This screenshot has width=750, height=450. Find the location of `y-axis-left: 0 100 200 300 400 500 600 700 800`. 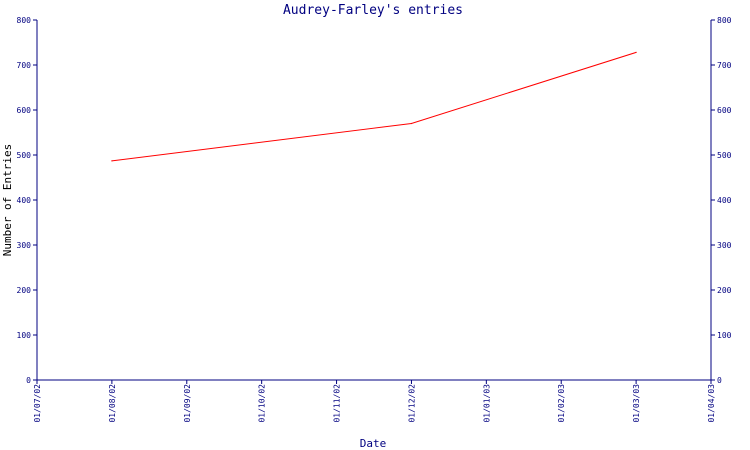

y-axis-left: 0 100 200 300 400 500 600 700 800 is located at coordinates (27, 200).